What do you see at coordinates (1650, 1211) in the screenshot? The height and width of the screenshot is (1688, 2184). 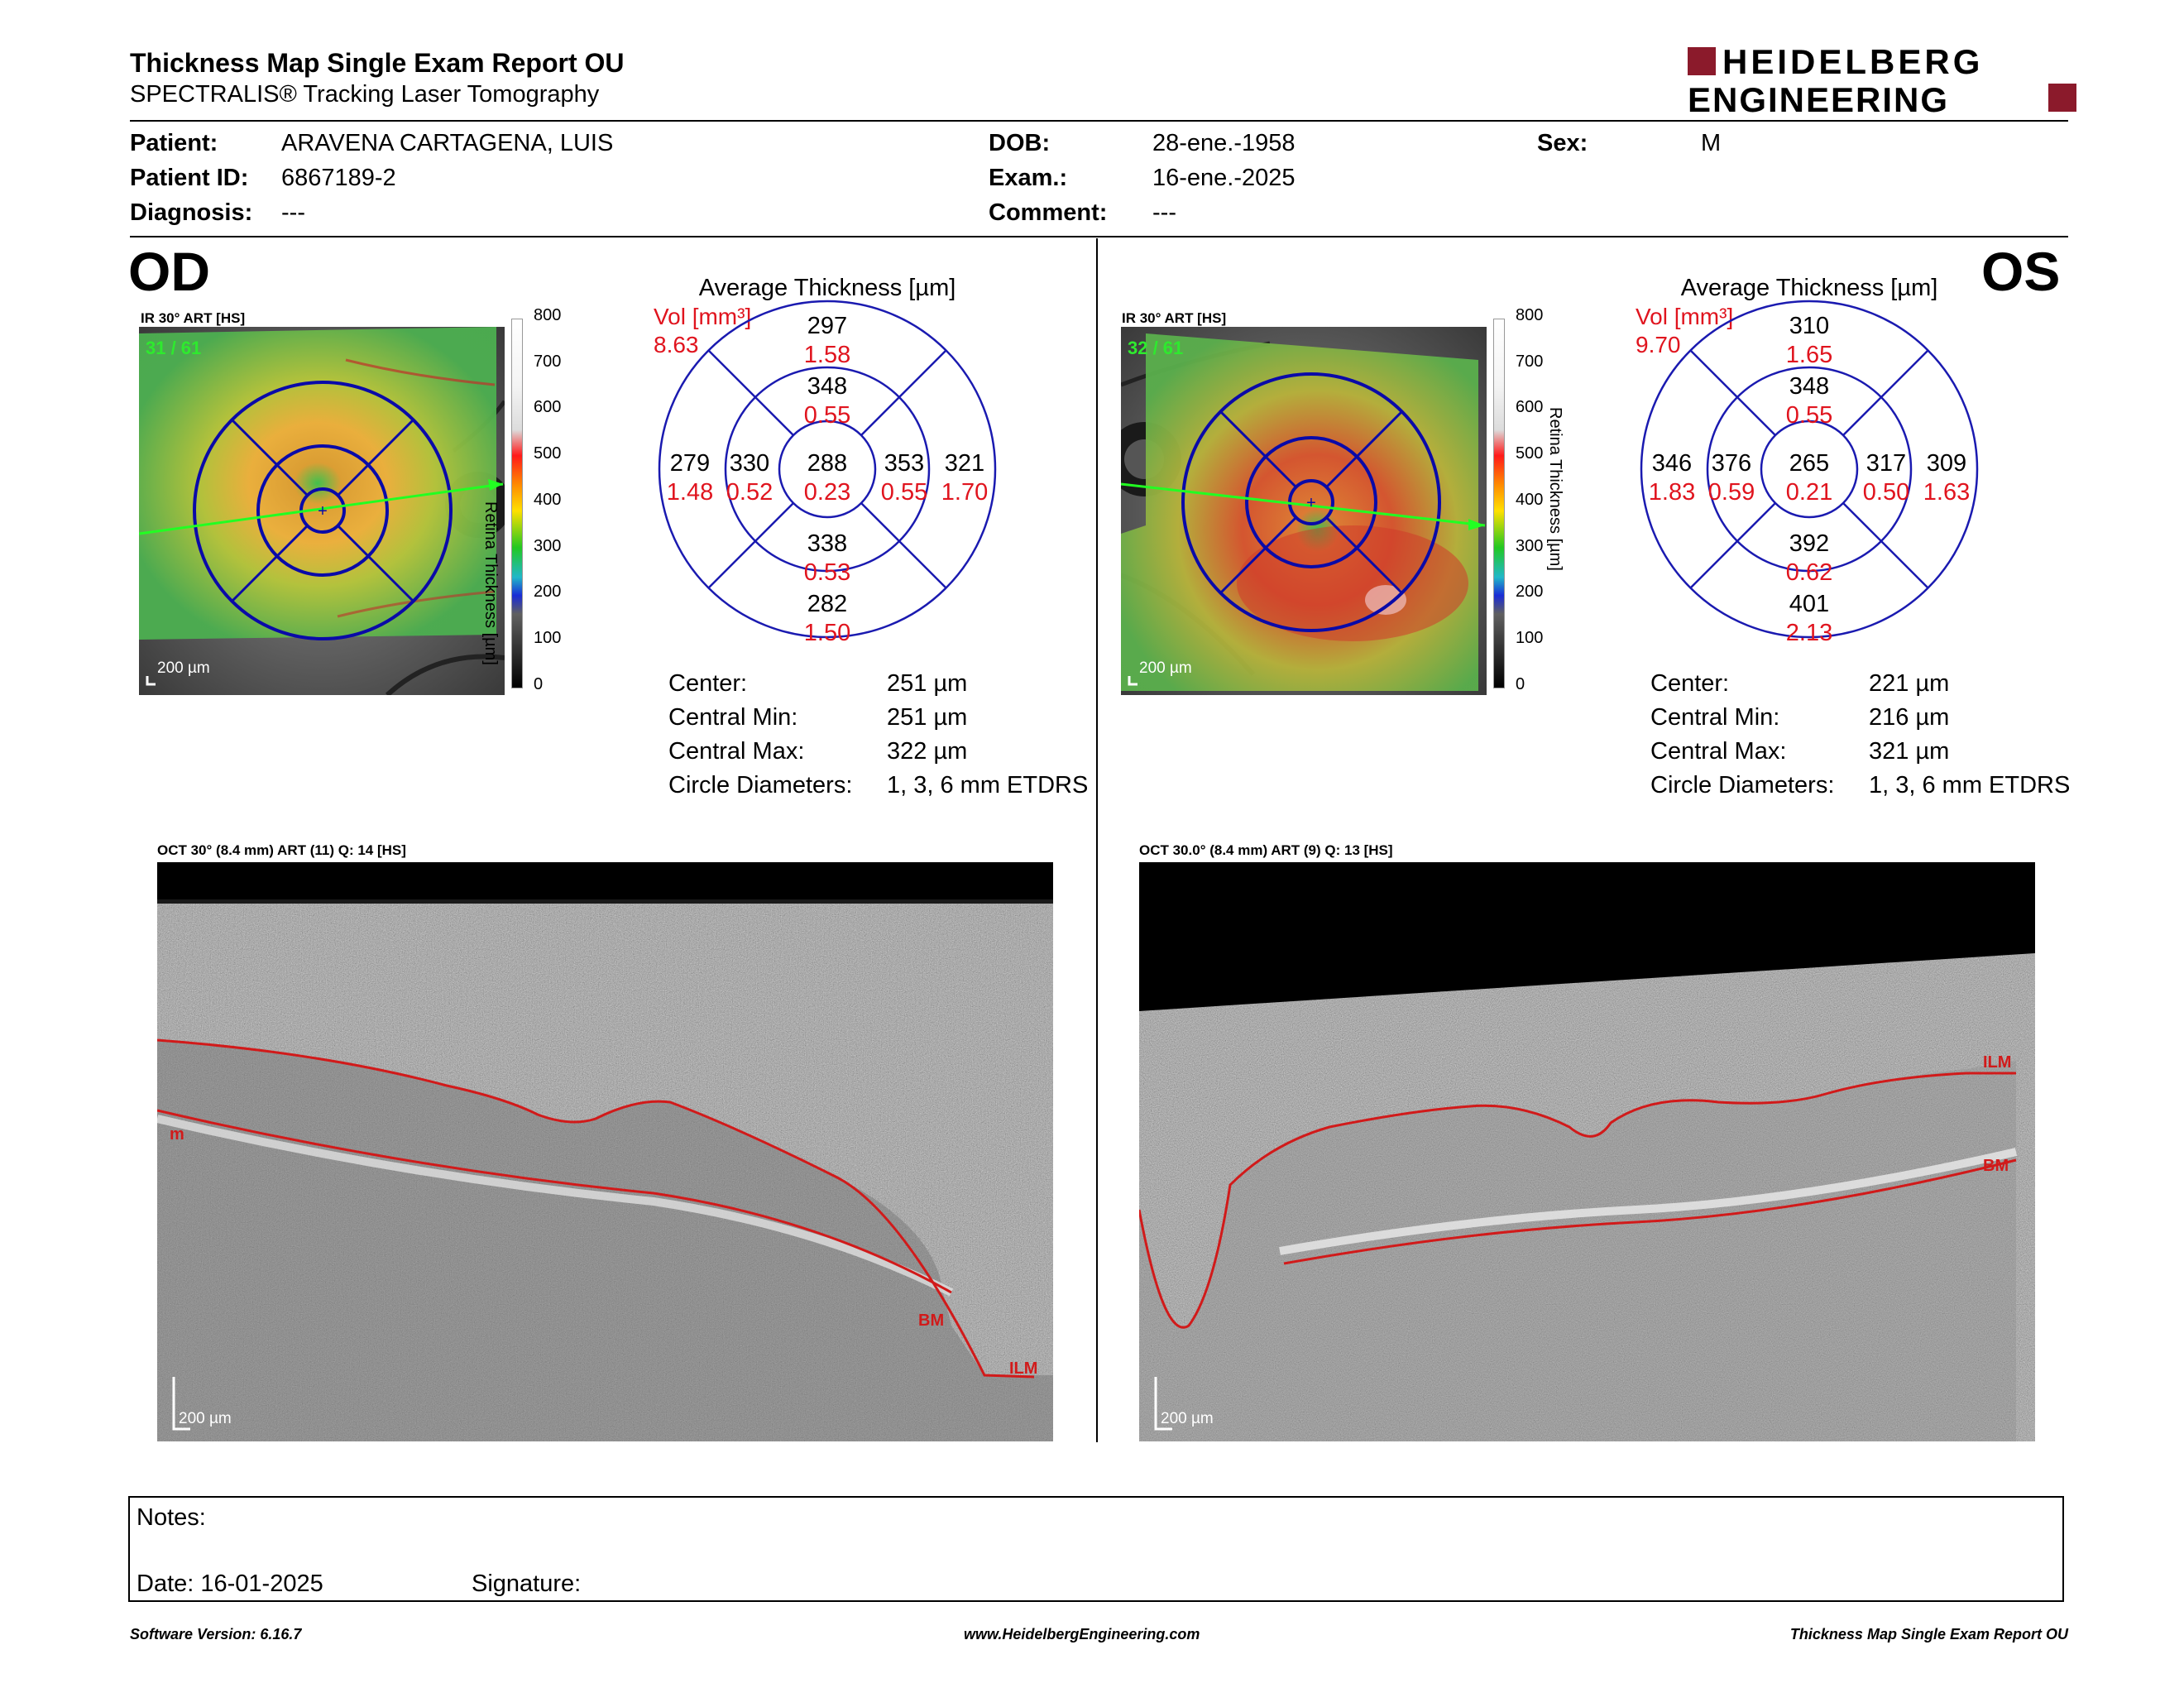 I see `os-bm-line` at bounding box center [1650, 1211].